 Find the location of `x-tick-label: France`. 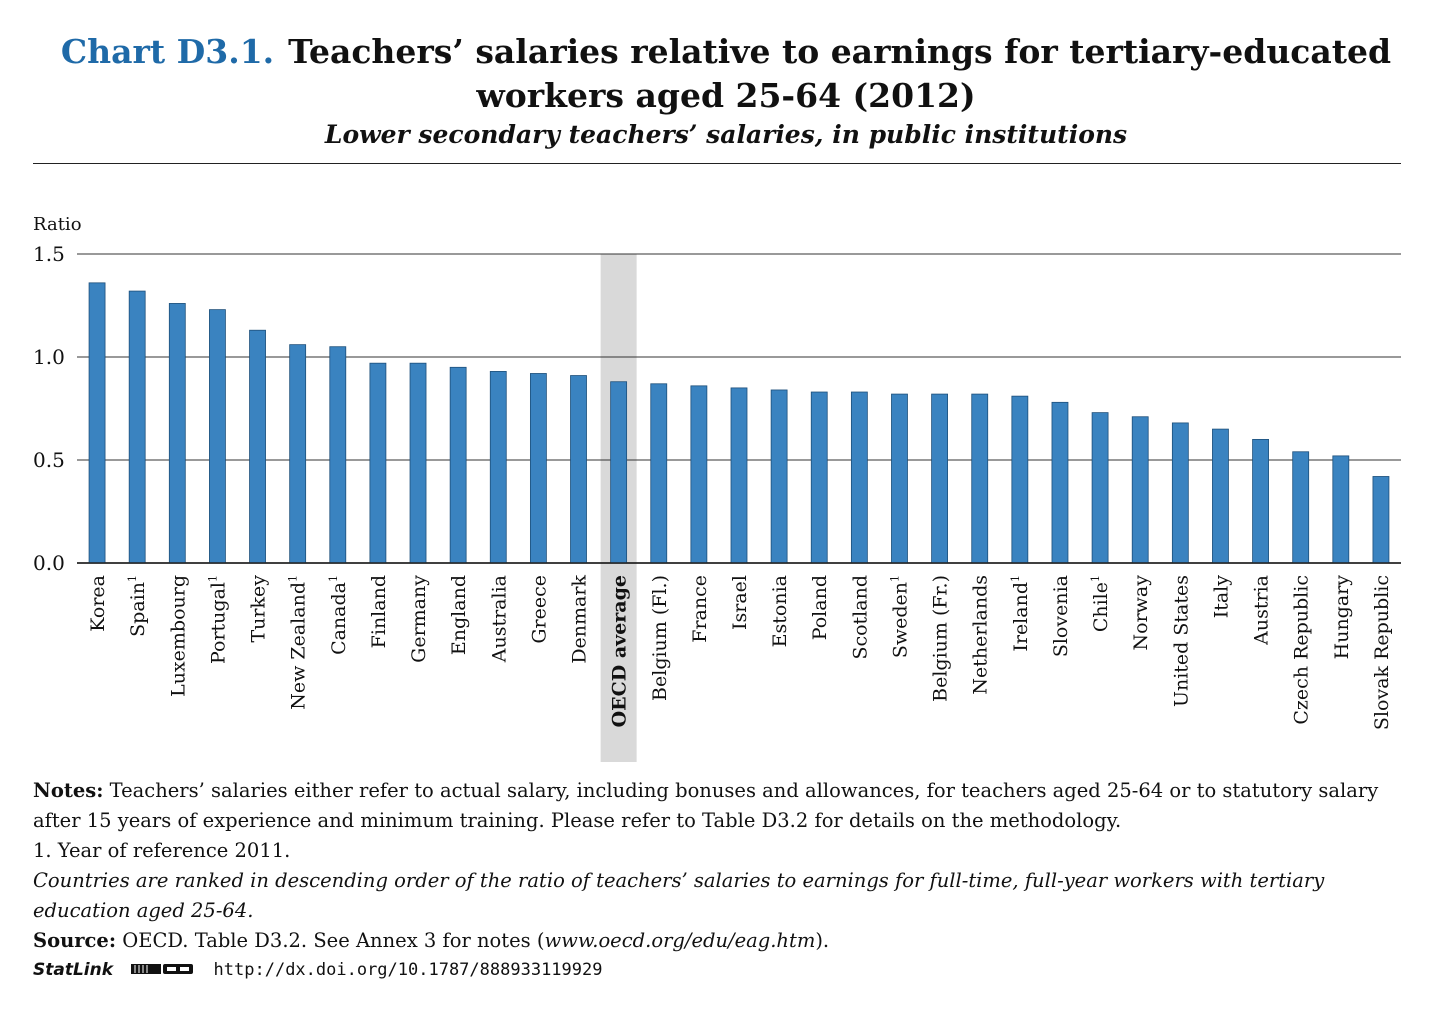

x-tick-label: France is located at coordinates (700, 609).